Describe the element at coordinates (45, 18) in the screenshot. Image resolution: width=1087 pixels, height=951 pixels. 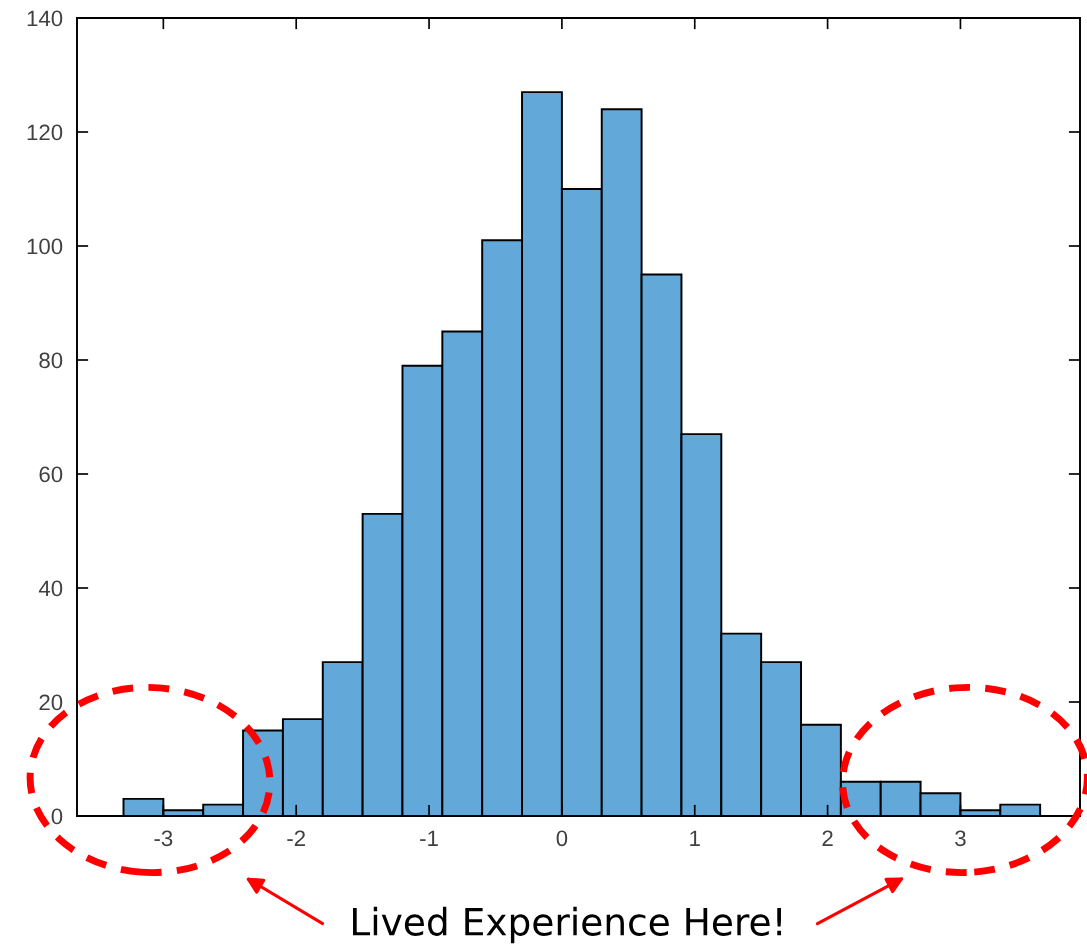
I see `y-tick-label: 140` at that location.